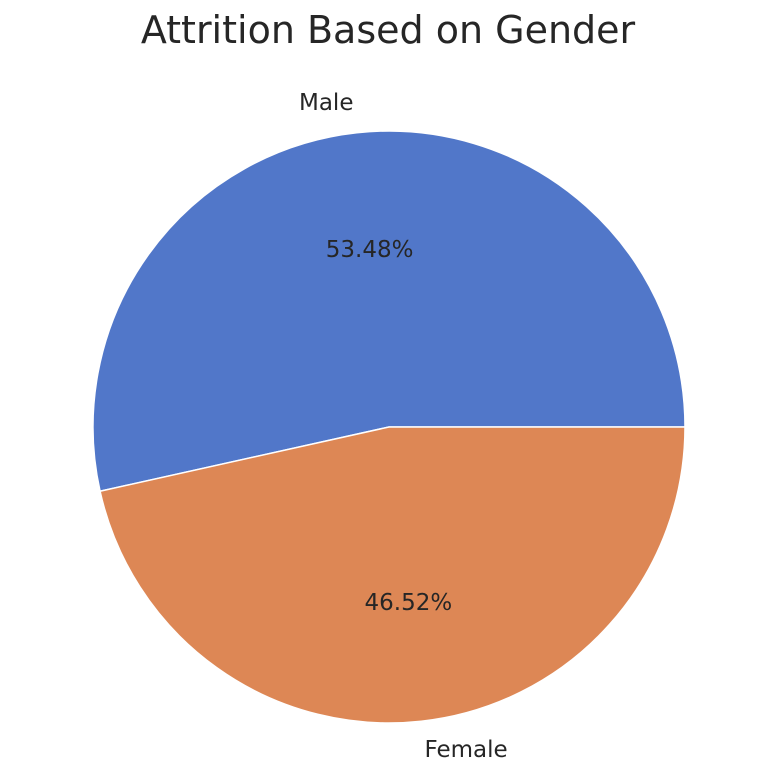 The image size is (776, 772). Describe the element at coordinates (409, 603) in the screenshot. I see `slice-percent-female: 46.52%` at that location.